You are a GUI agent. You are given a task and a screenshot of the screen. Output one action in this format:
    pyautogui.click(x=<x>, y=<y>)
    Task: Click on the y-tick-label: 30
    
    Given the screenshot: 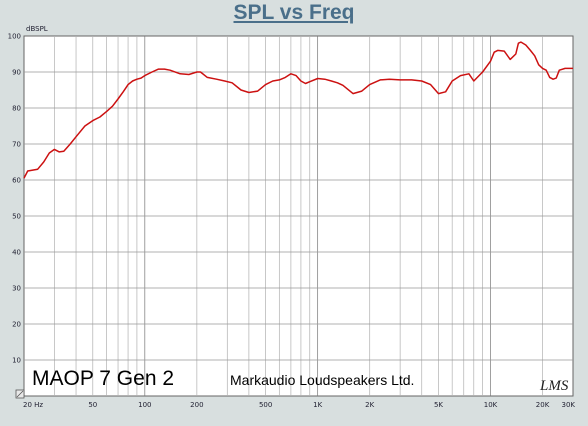 What is the action you would take?
    pyautogui.click(x=16, y=289)
    